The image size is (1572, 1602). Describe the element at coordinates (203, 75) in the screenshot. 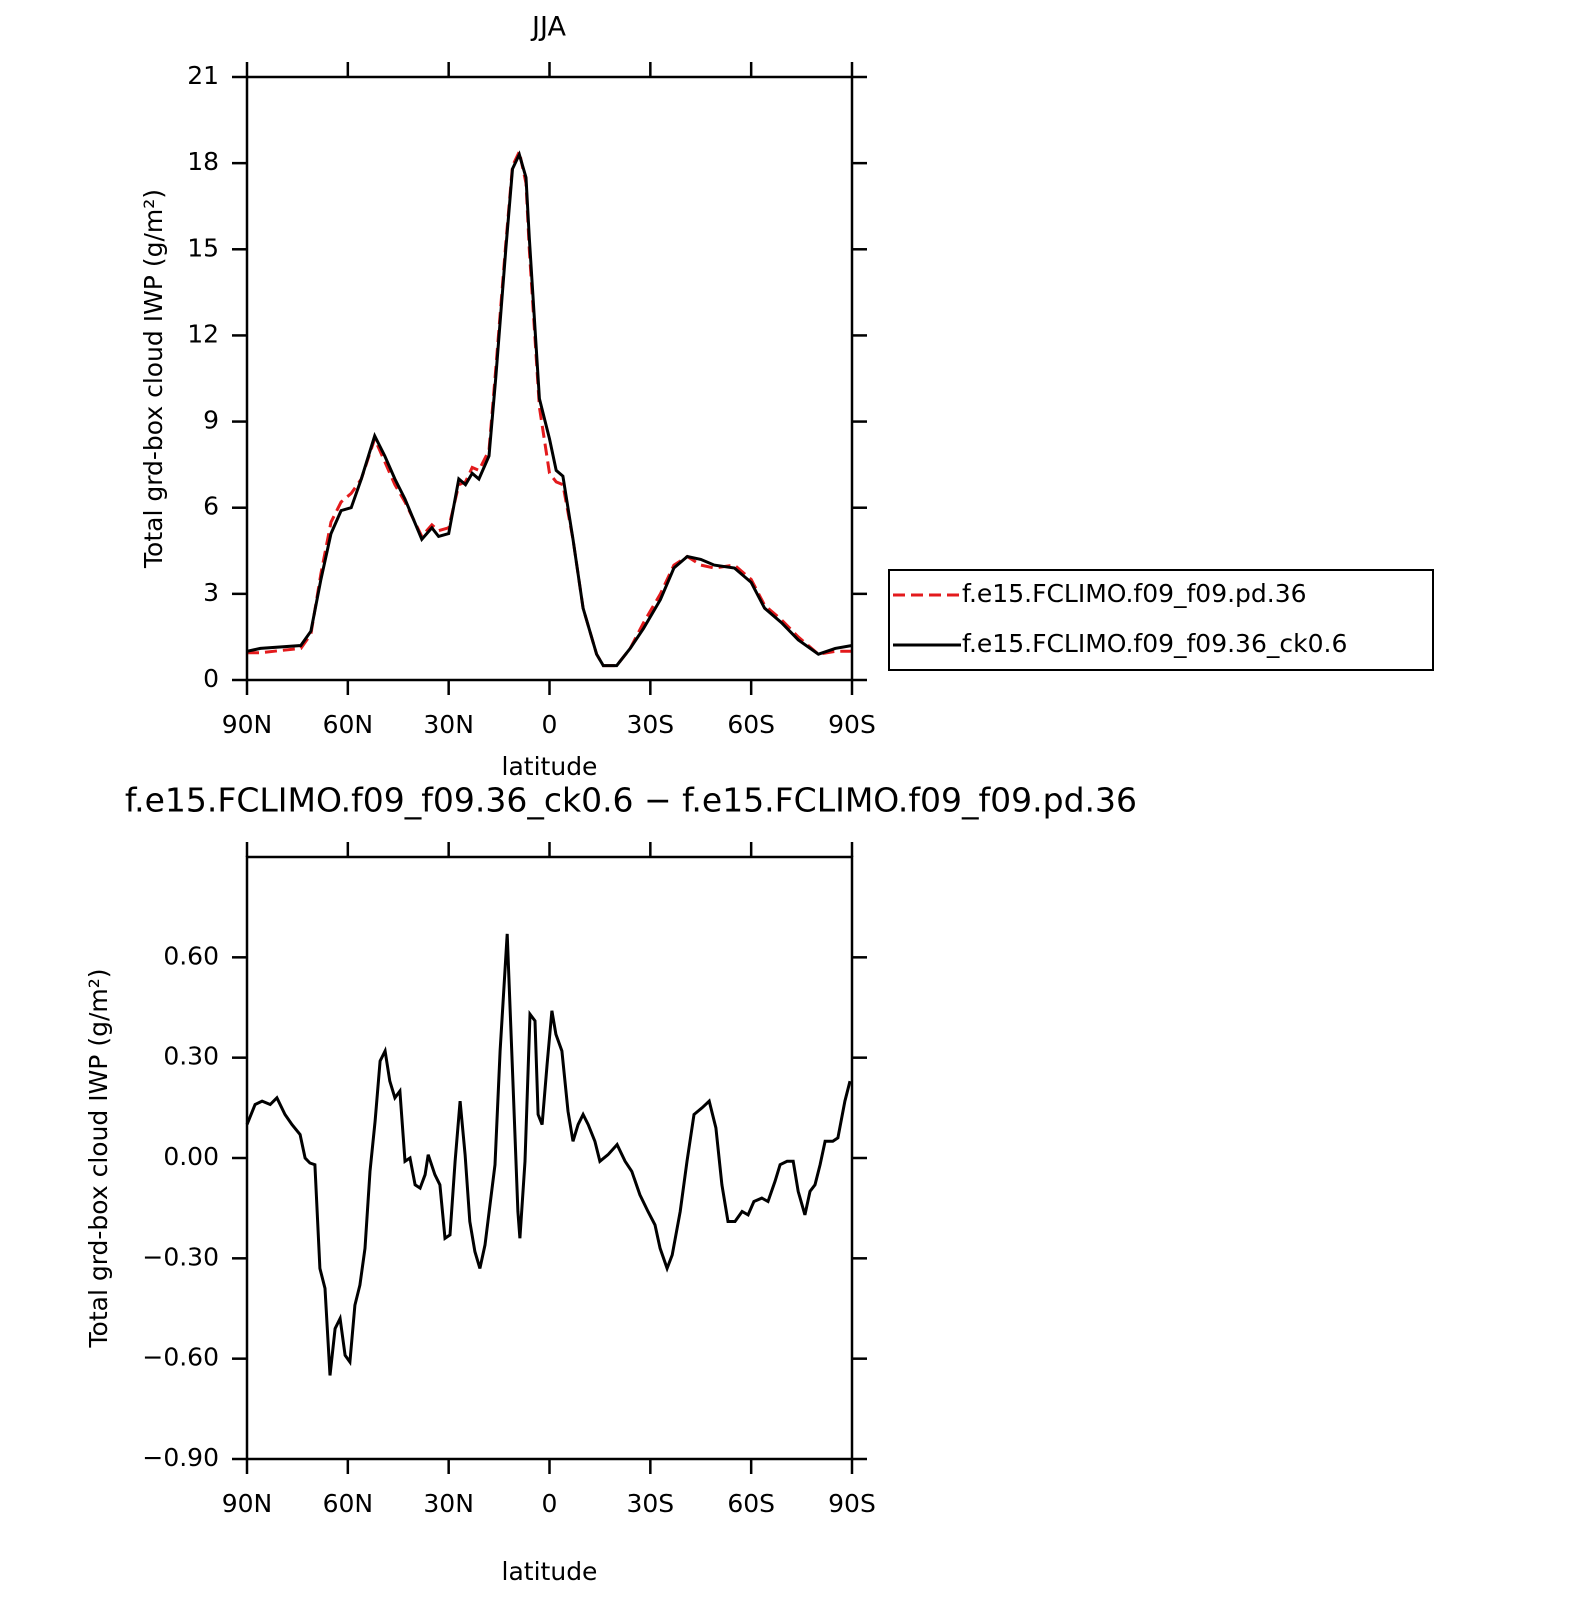

I see `y-tick-label: 21` at that location.